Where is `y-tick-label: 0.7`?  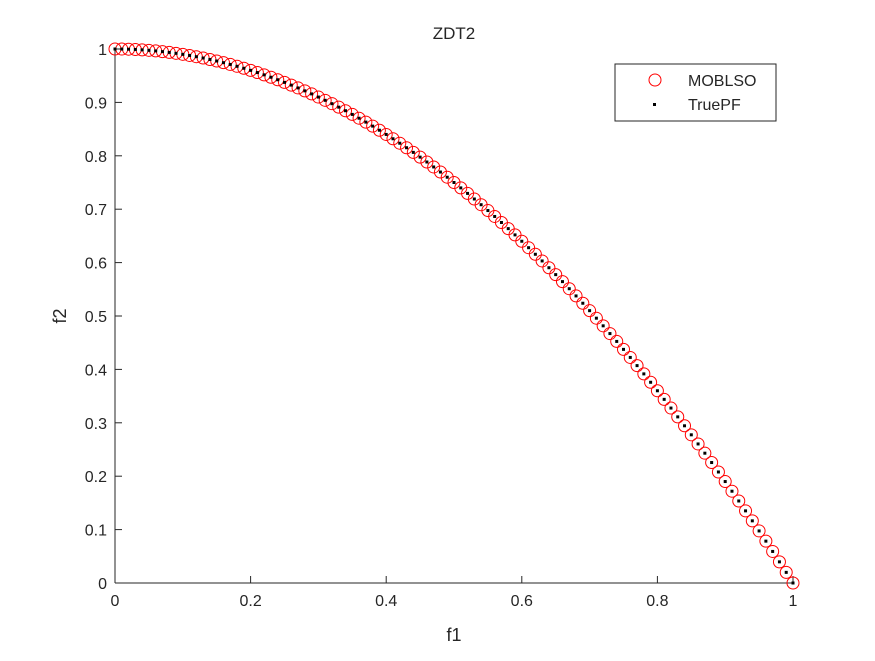 y-tick-label: 0.7 is located at coordinates (96, 210).